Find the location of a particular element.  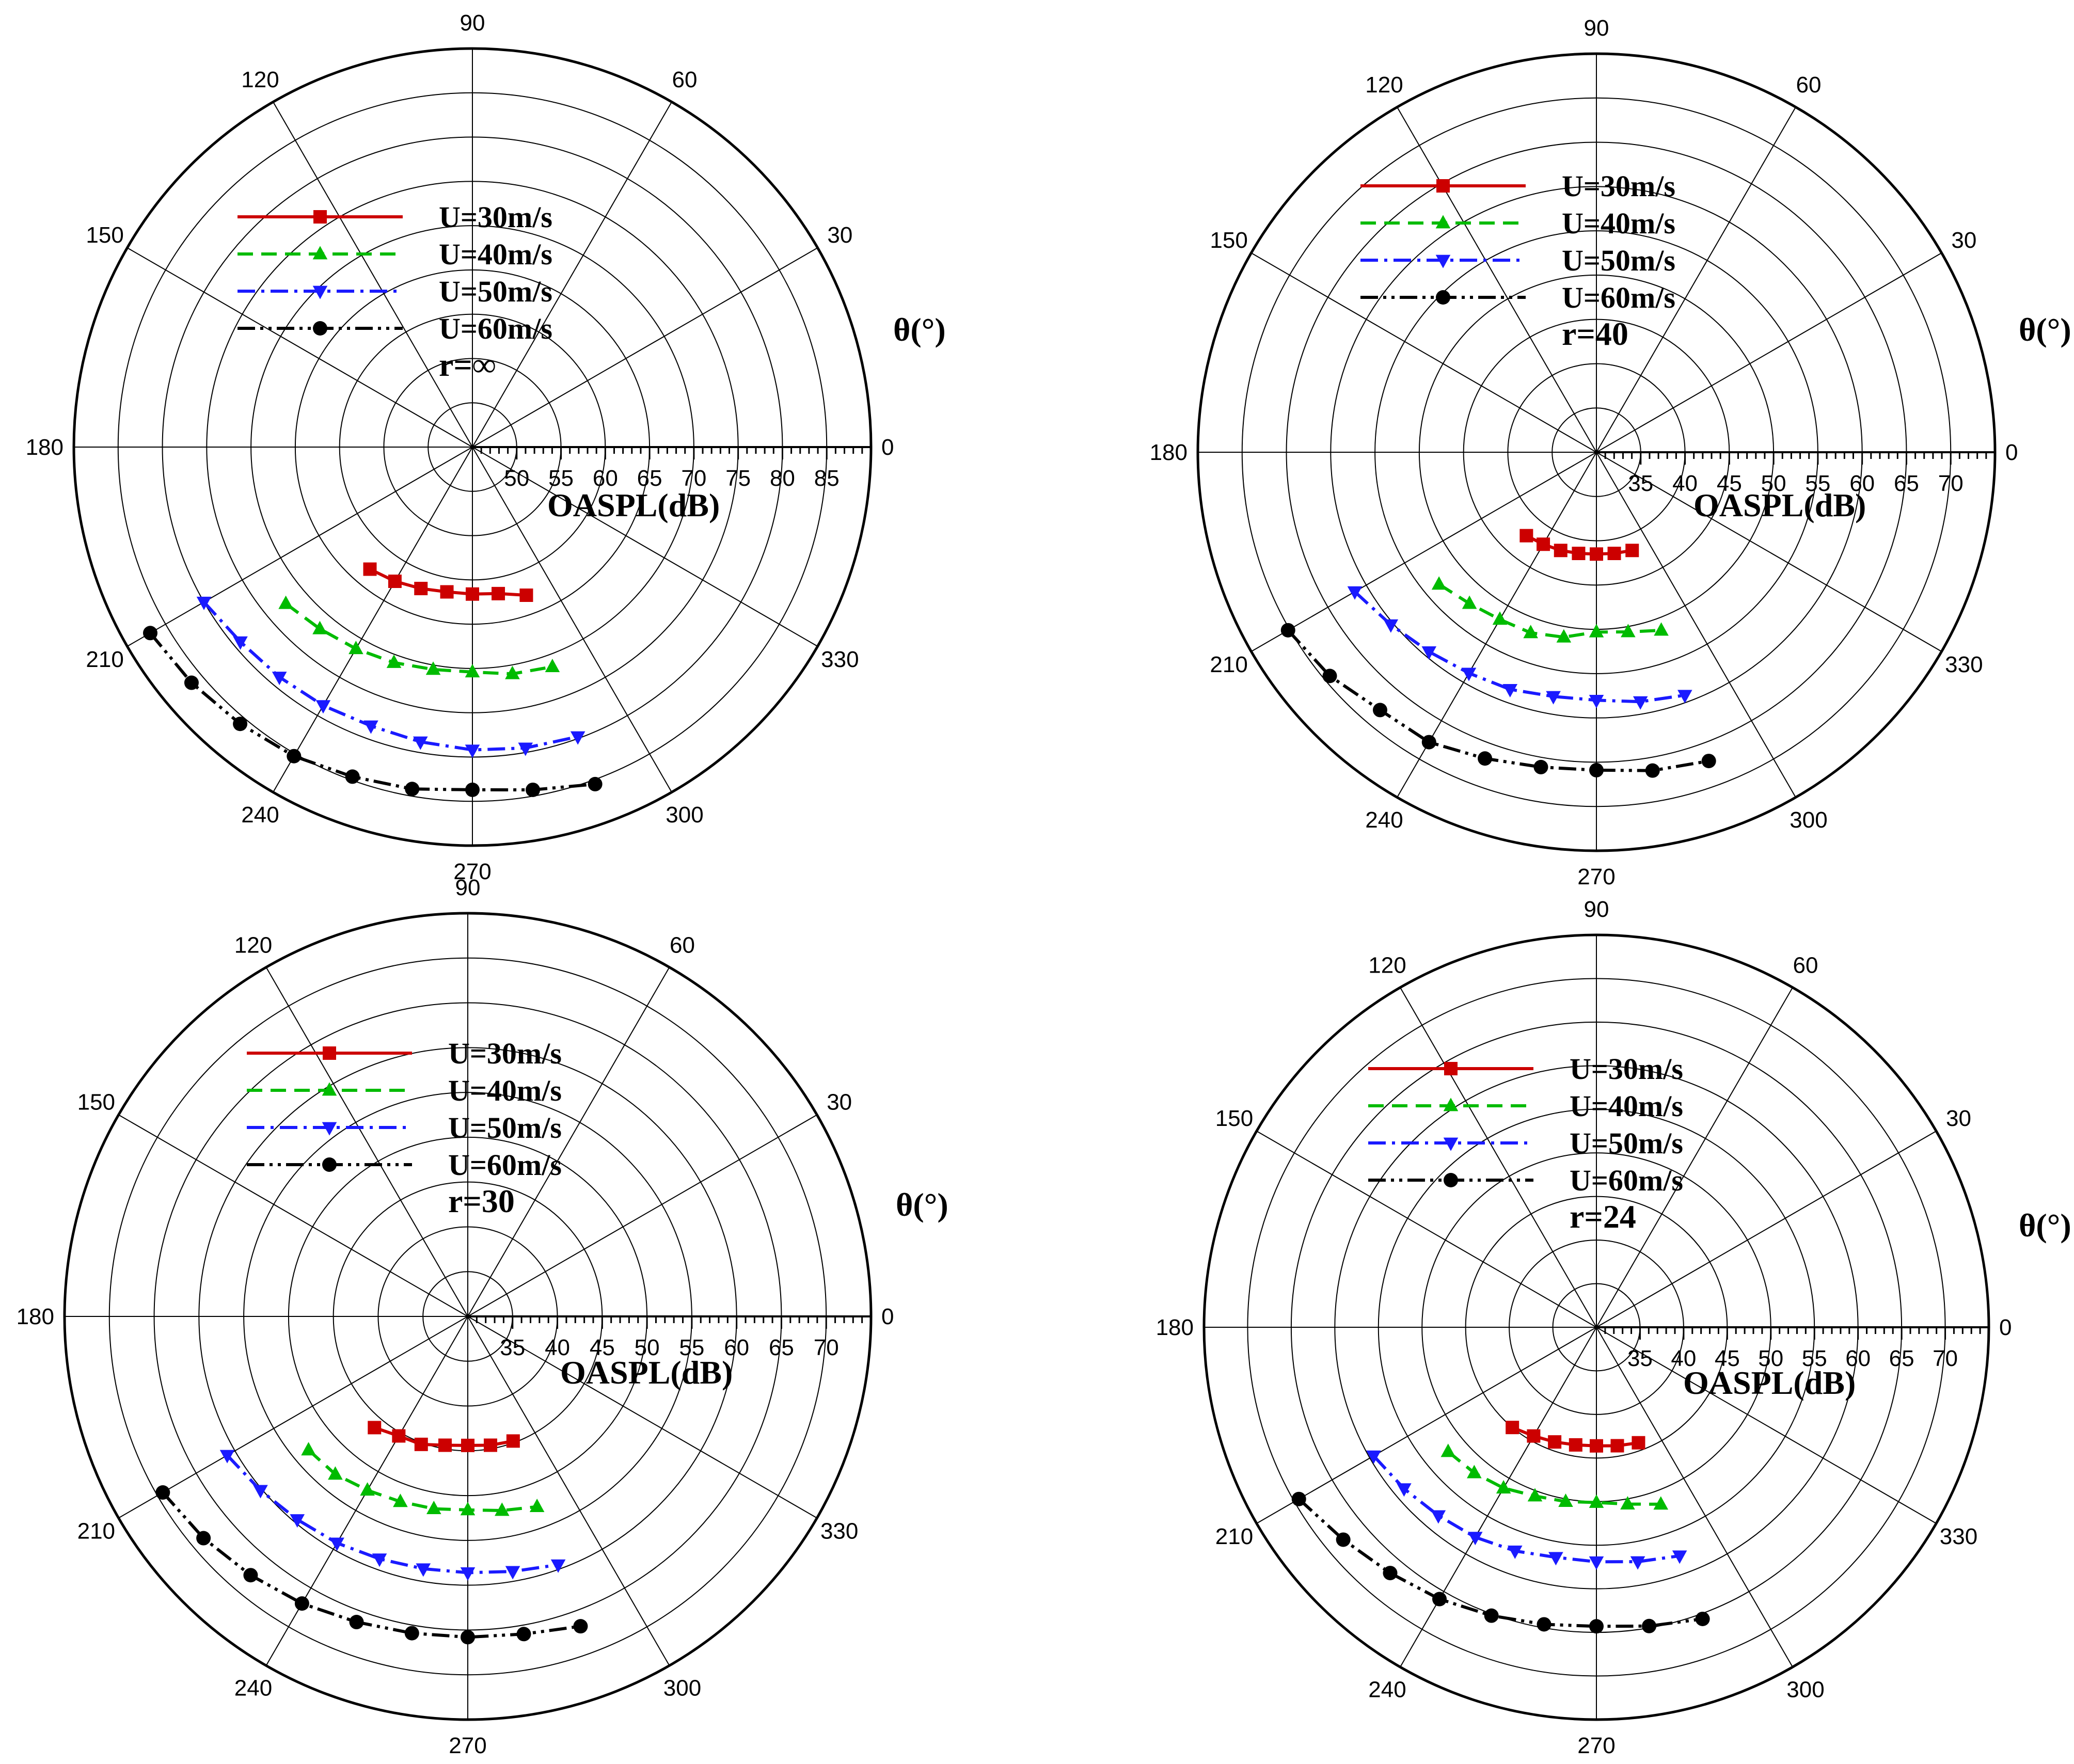

series-U=30m/s is located at coordinates (1579, 545).